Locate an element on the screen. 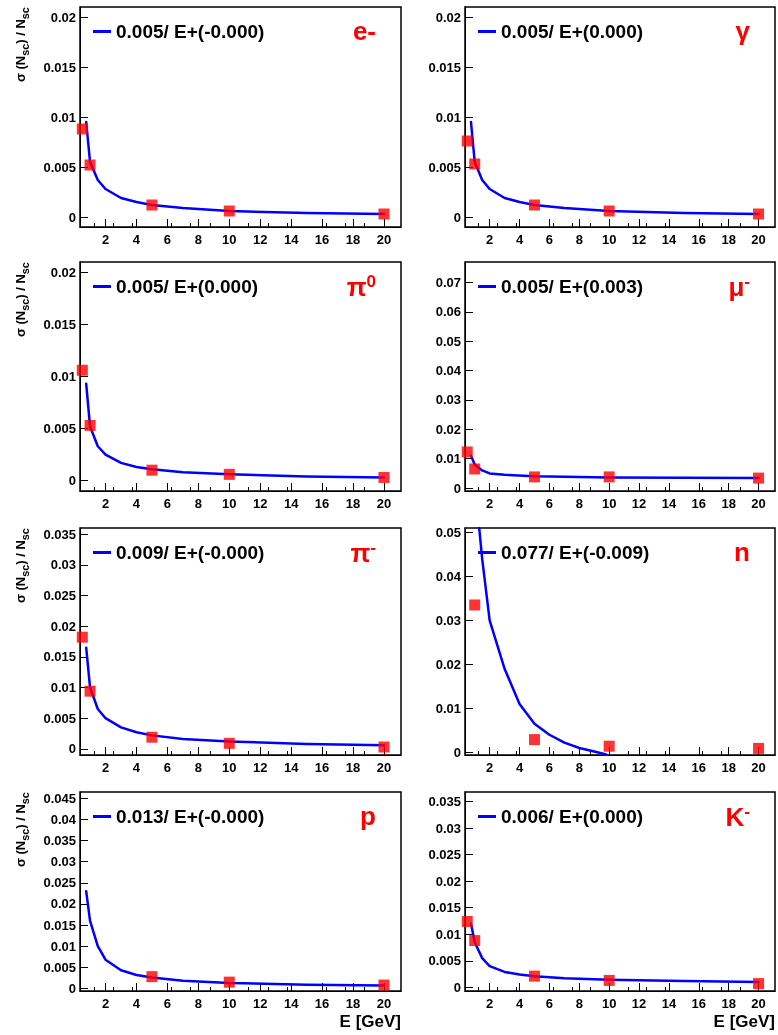 This screenshot has height=1035, width=778. chart-title: γ is located at coordinates (743, 31).